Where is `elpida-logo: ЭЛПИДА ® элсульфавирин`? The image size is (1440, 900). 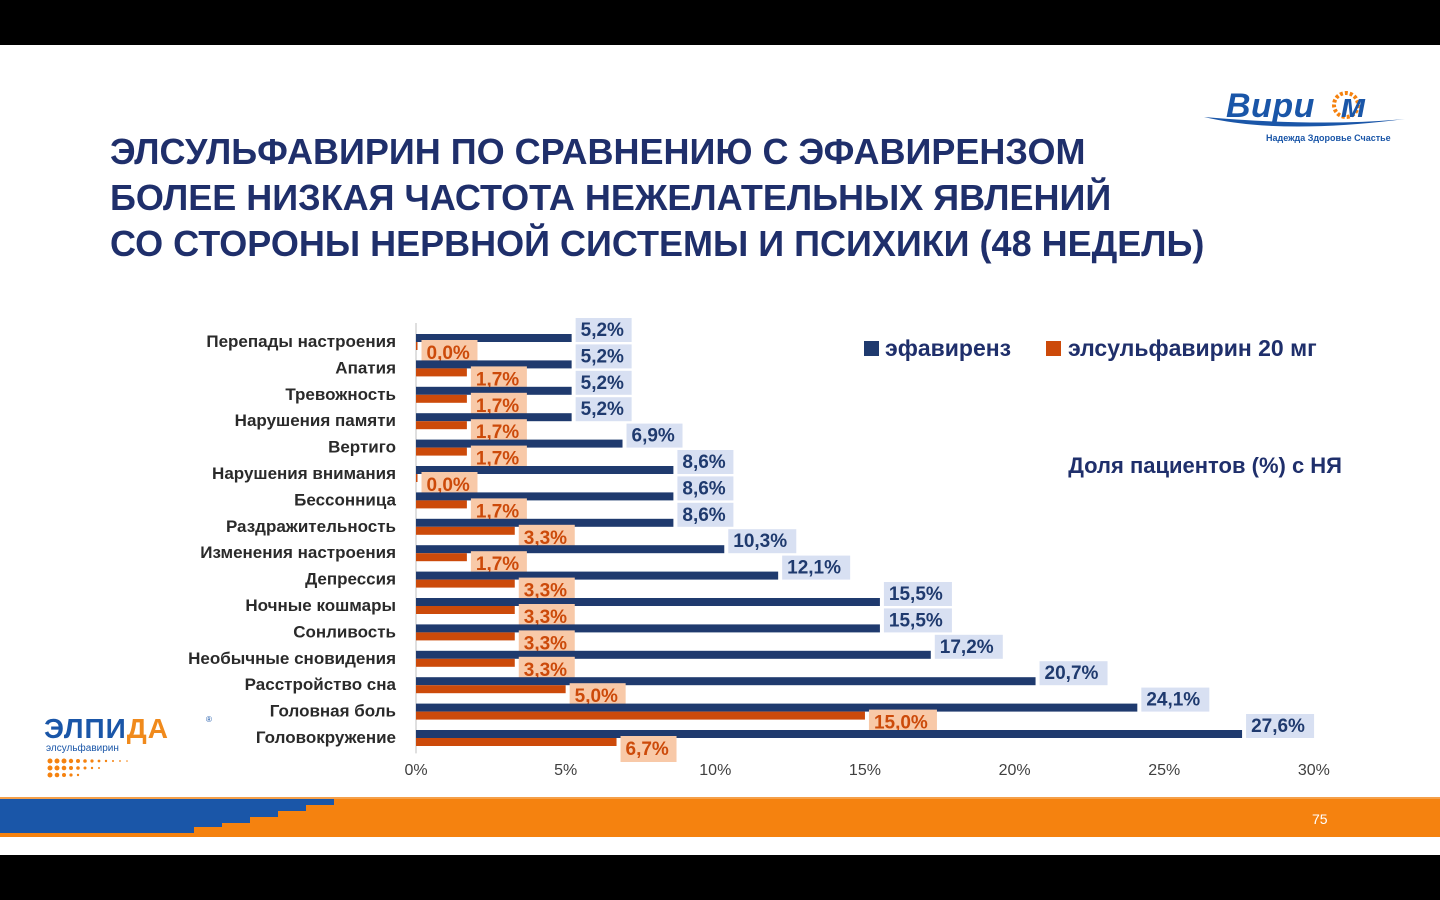 elpida-logo: ЭЛПИДА ® элсульфавирин is located at coordinates (134, 749).